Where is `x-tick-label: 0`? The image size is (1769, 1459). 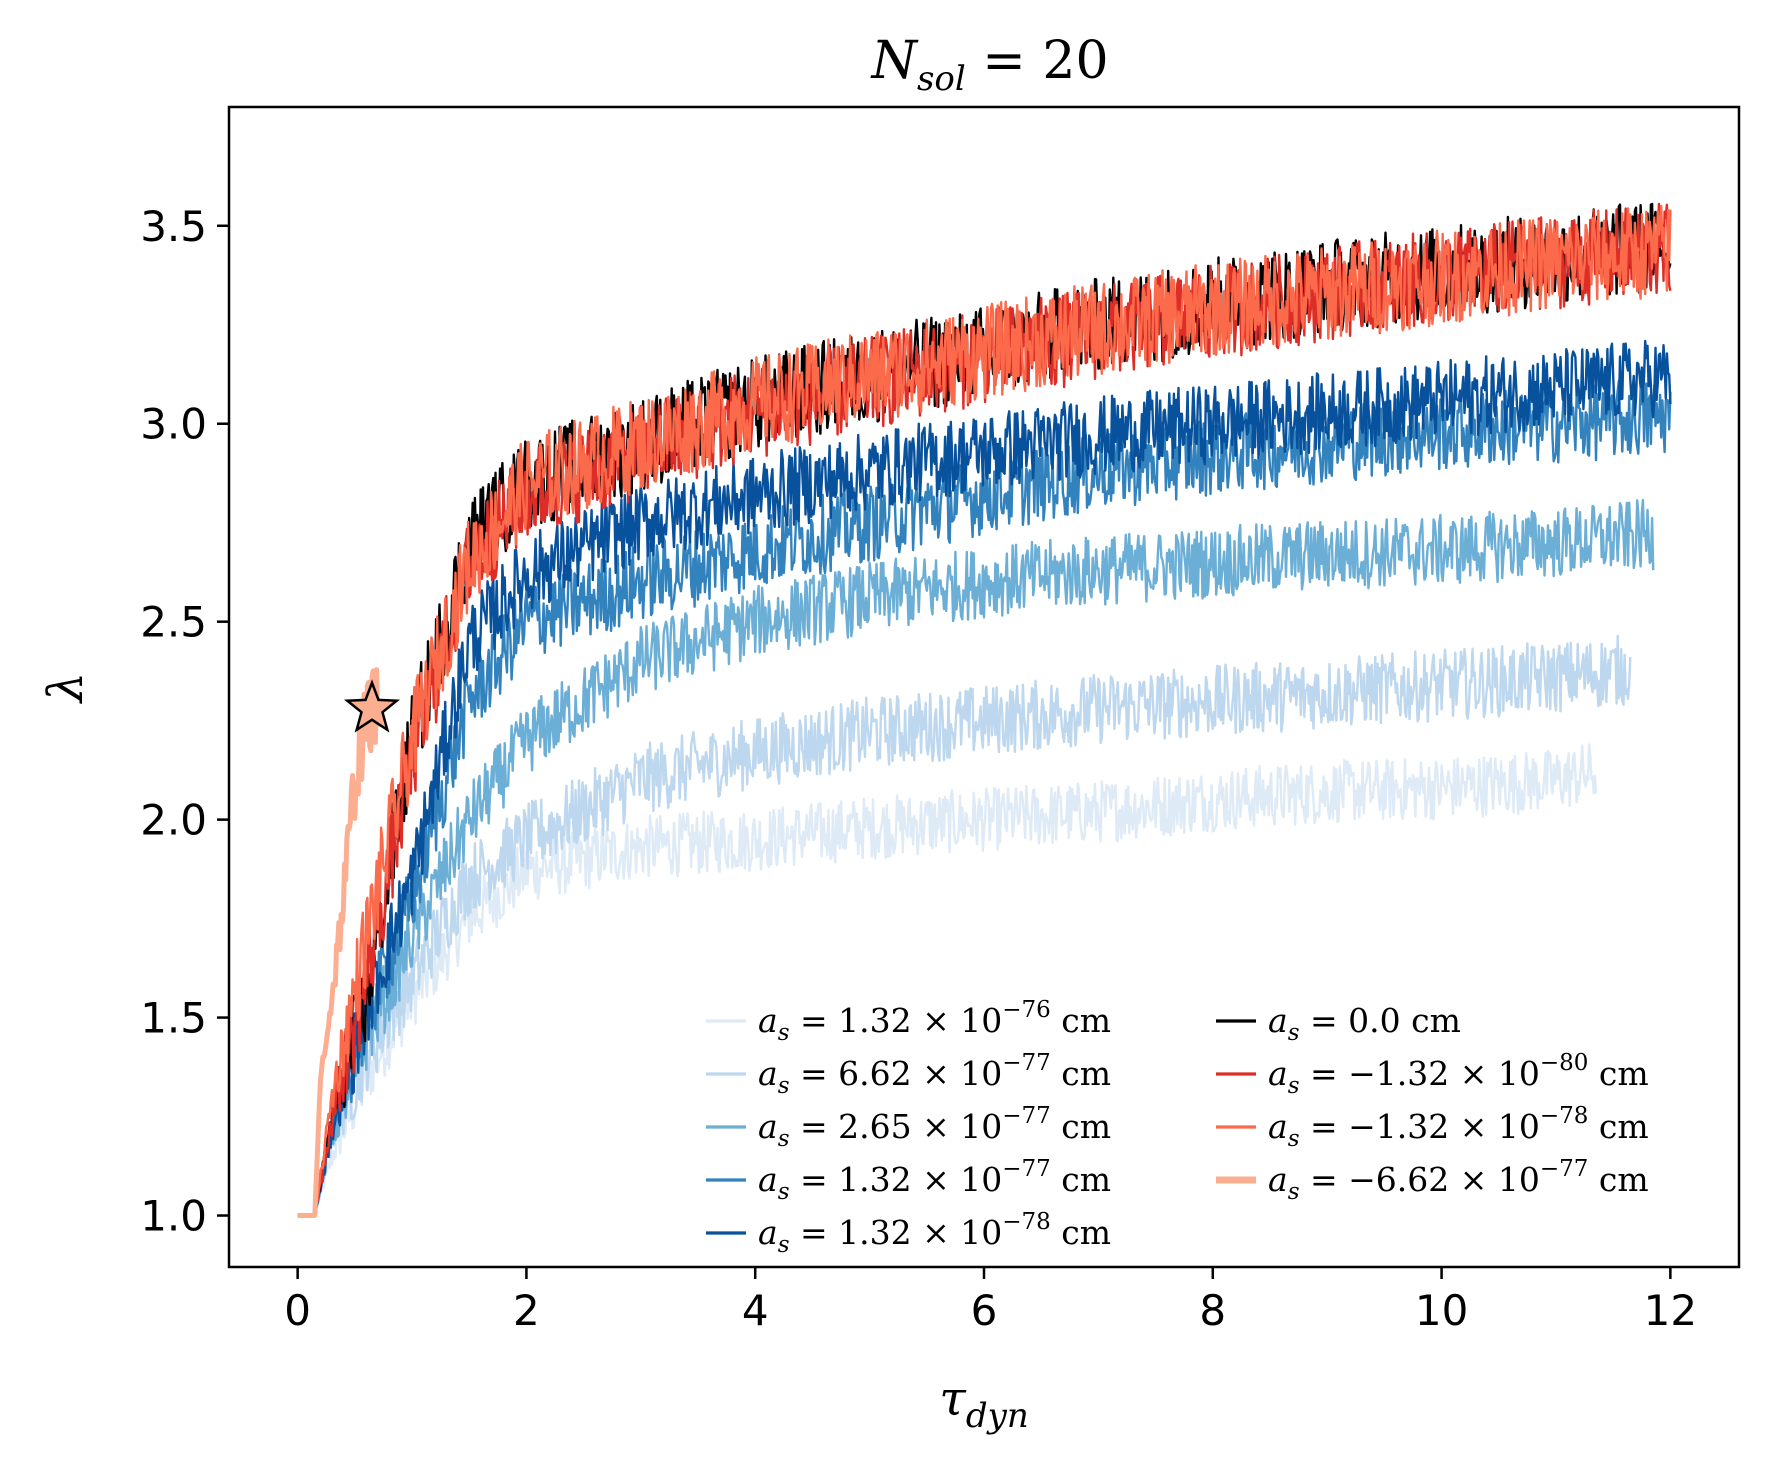 x-tick-label: 0 is located at coordinates (297, 1310).